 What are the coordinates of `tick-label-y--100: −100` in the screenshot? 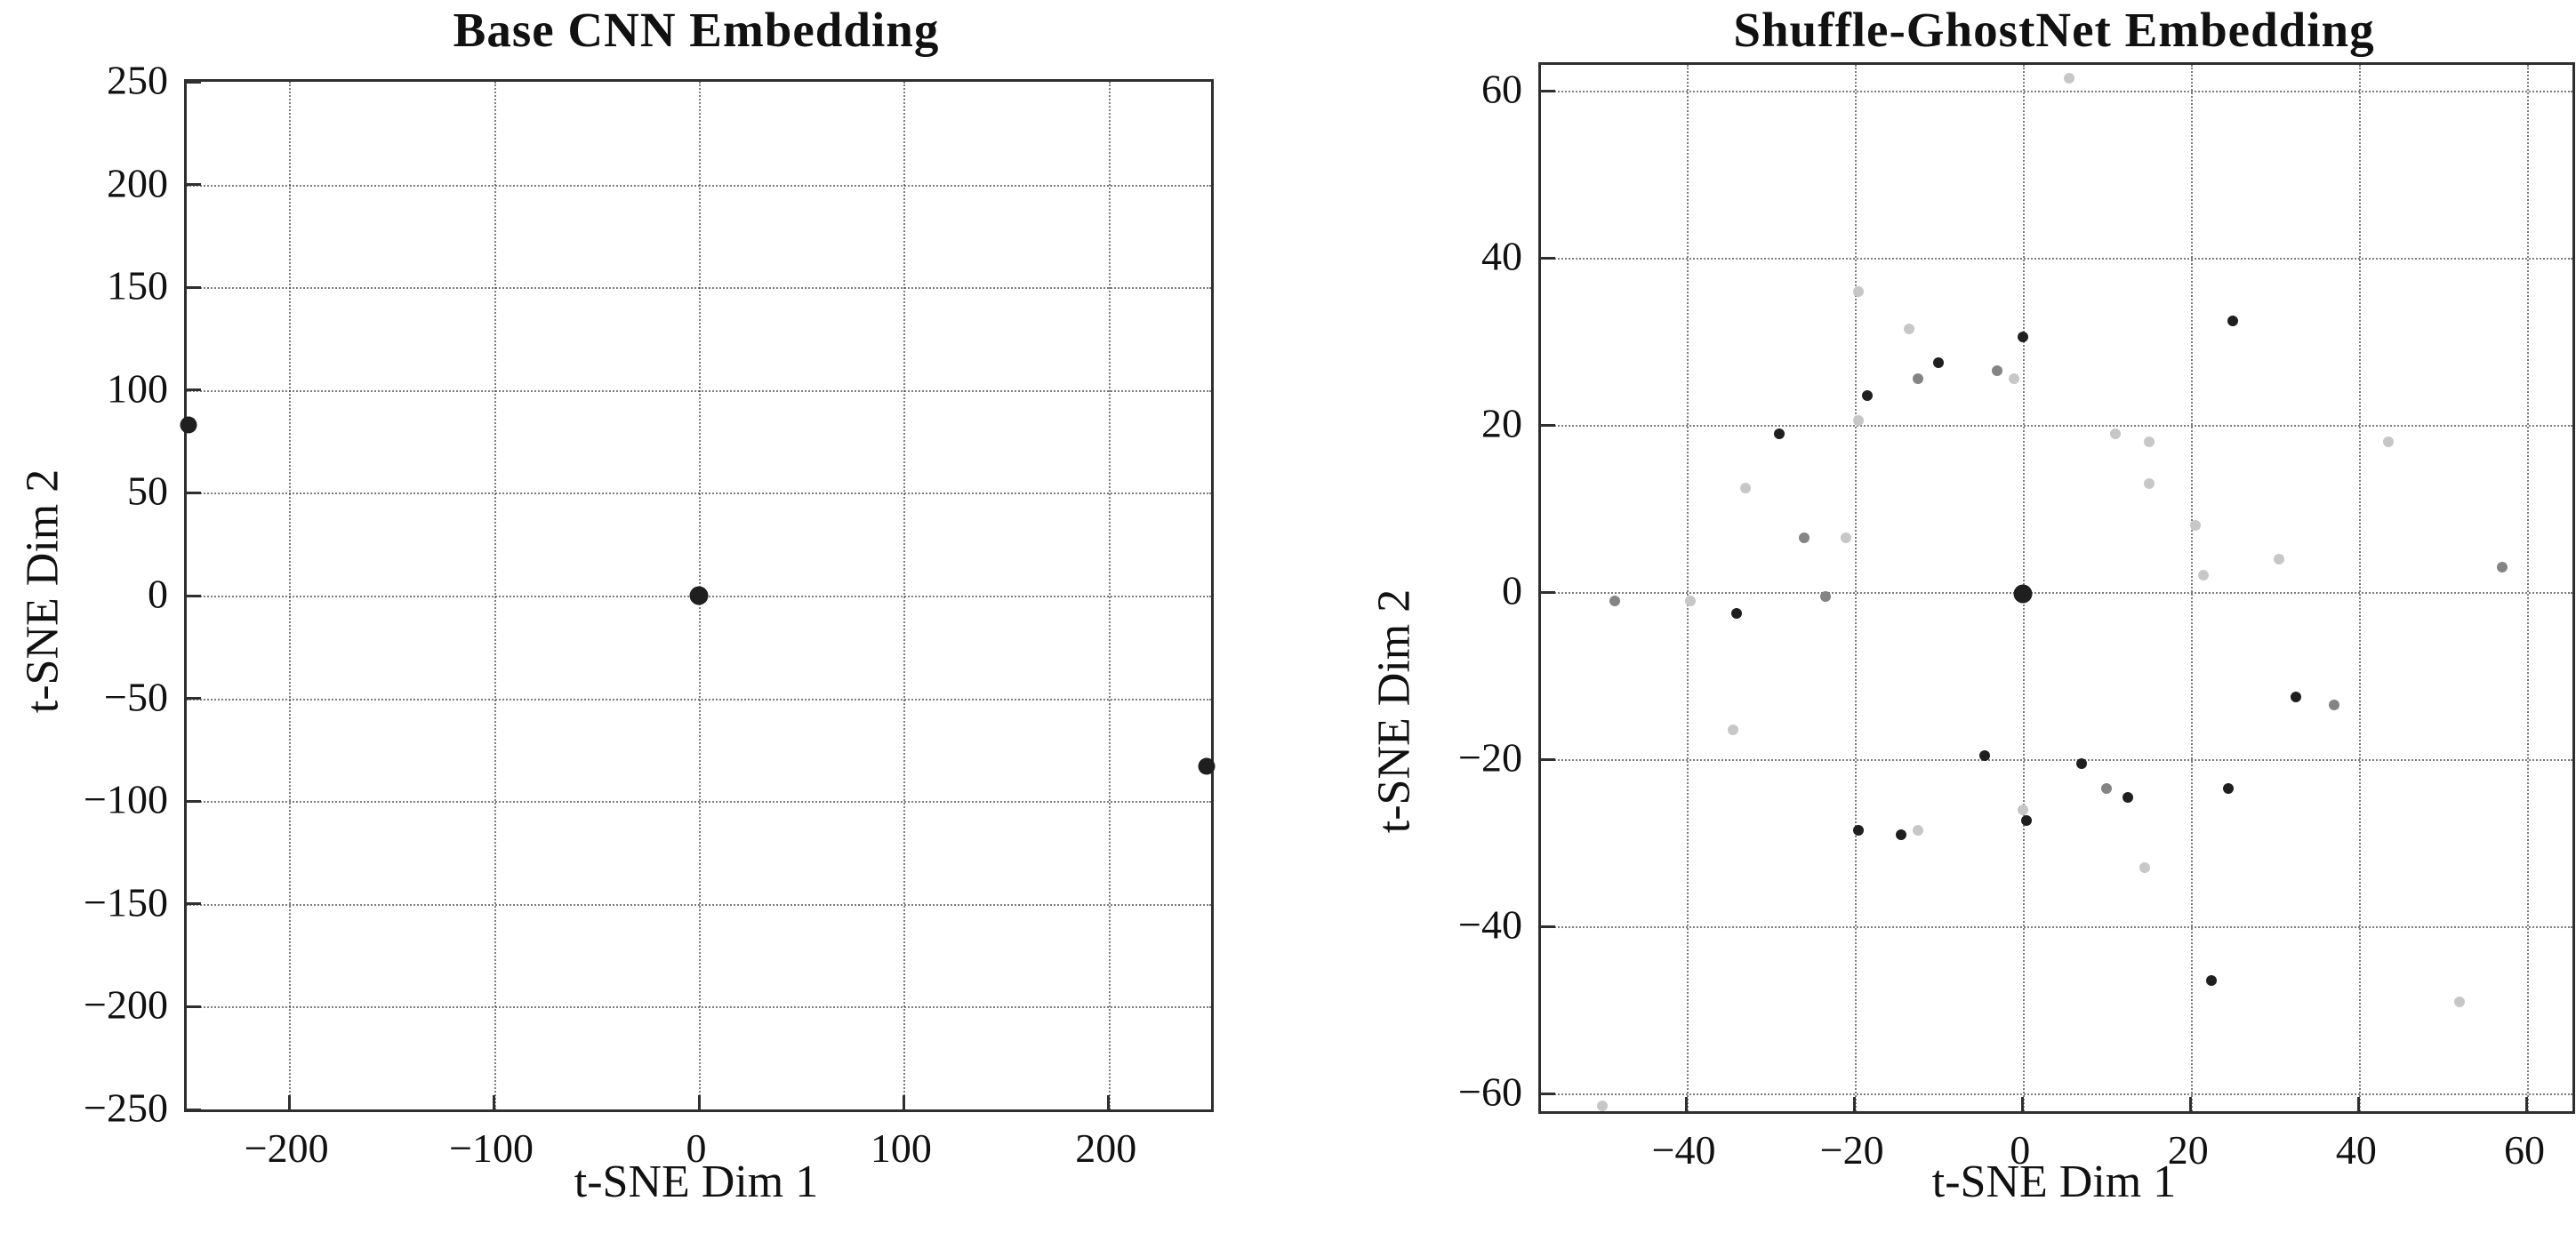 It's located at (126, 799).